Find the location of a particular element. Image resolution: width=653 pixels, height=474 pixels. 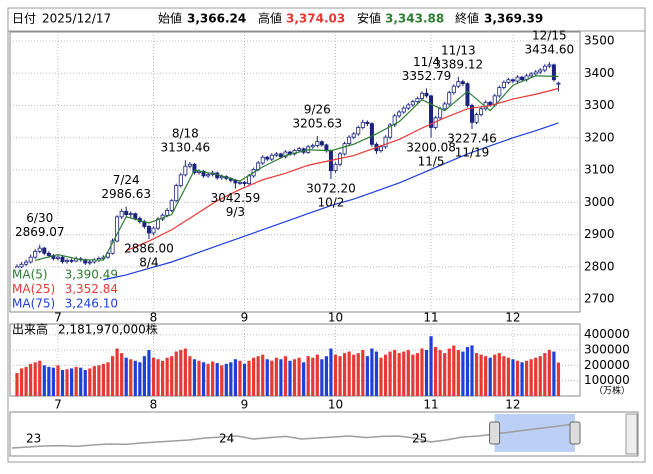

legend-name: MA(75) is located at coordinates (33, 304).